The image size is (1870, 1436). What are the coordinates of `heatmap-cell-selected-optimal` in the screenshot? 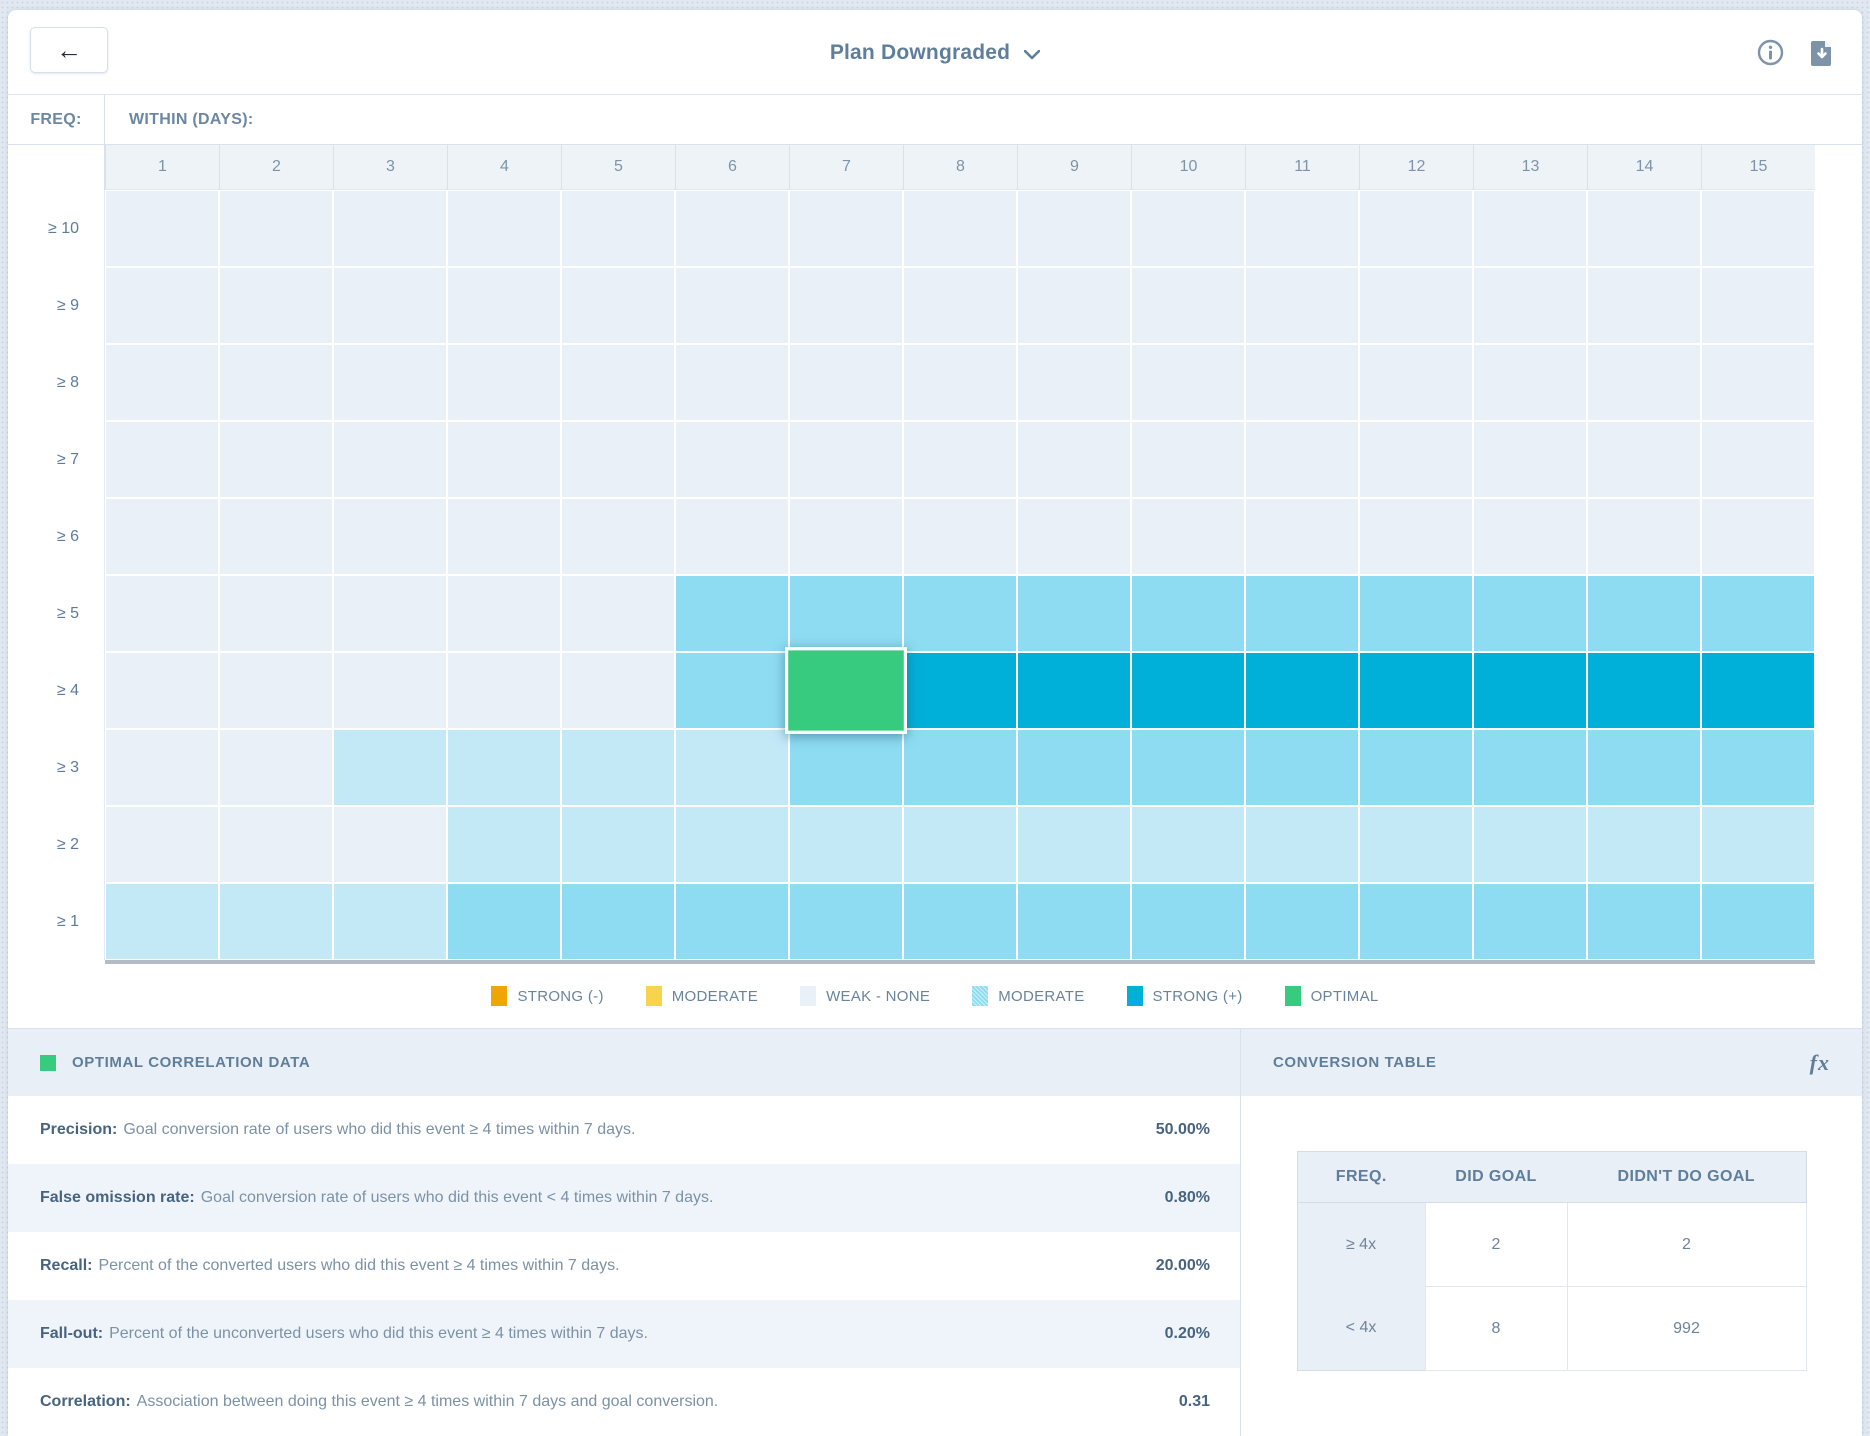 It's located at (846, 690).